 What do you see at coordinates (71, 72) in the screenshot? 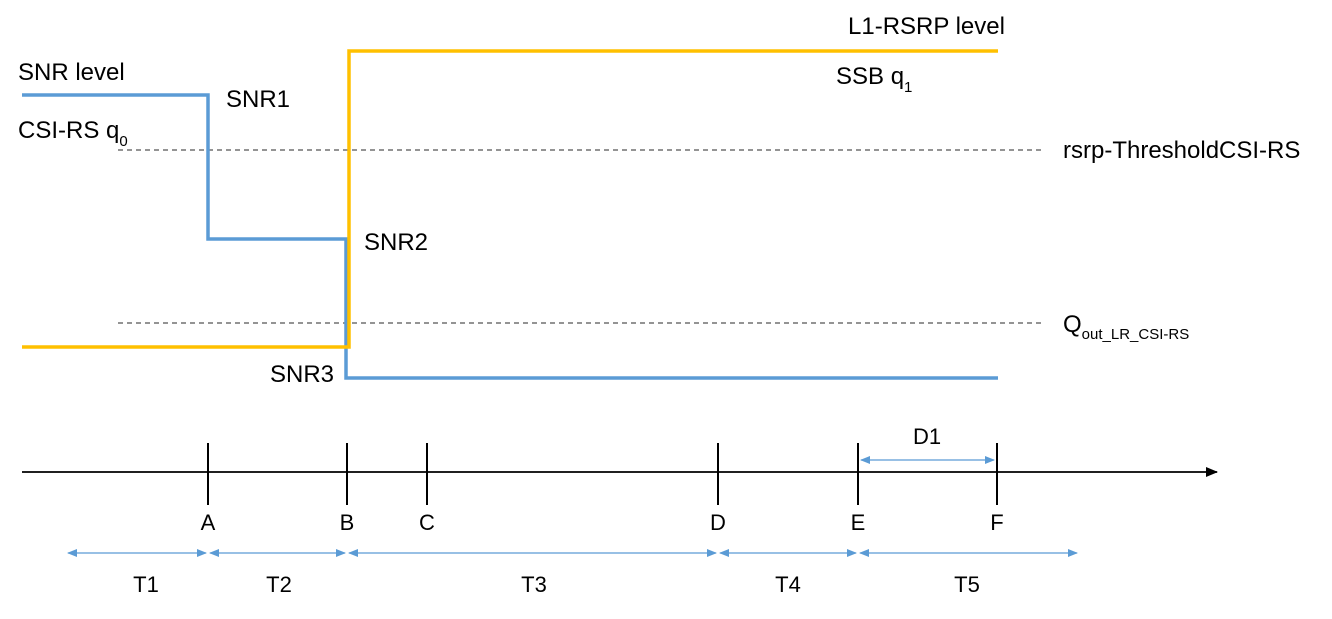
I see `snr-level-label: SNR level` at bounding box center [71, 72].